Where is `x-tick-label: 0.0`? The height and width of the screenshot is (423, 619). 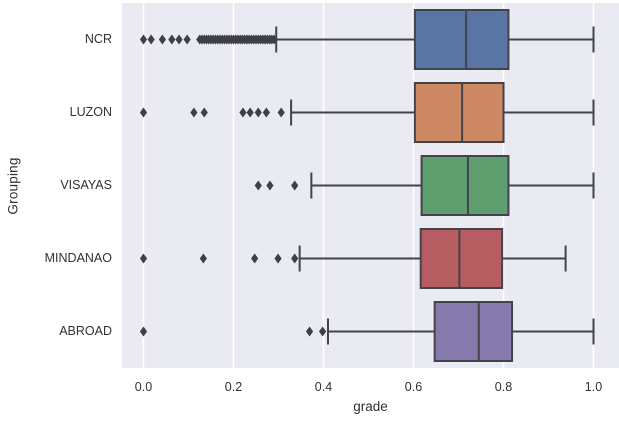
x-tick-label: 0.0 is located at coordinates (143, 387).